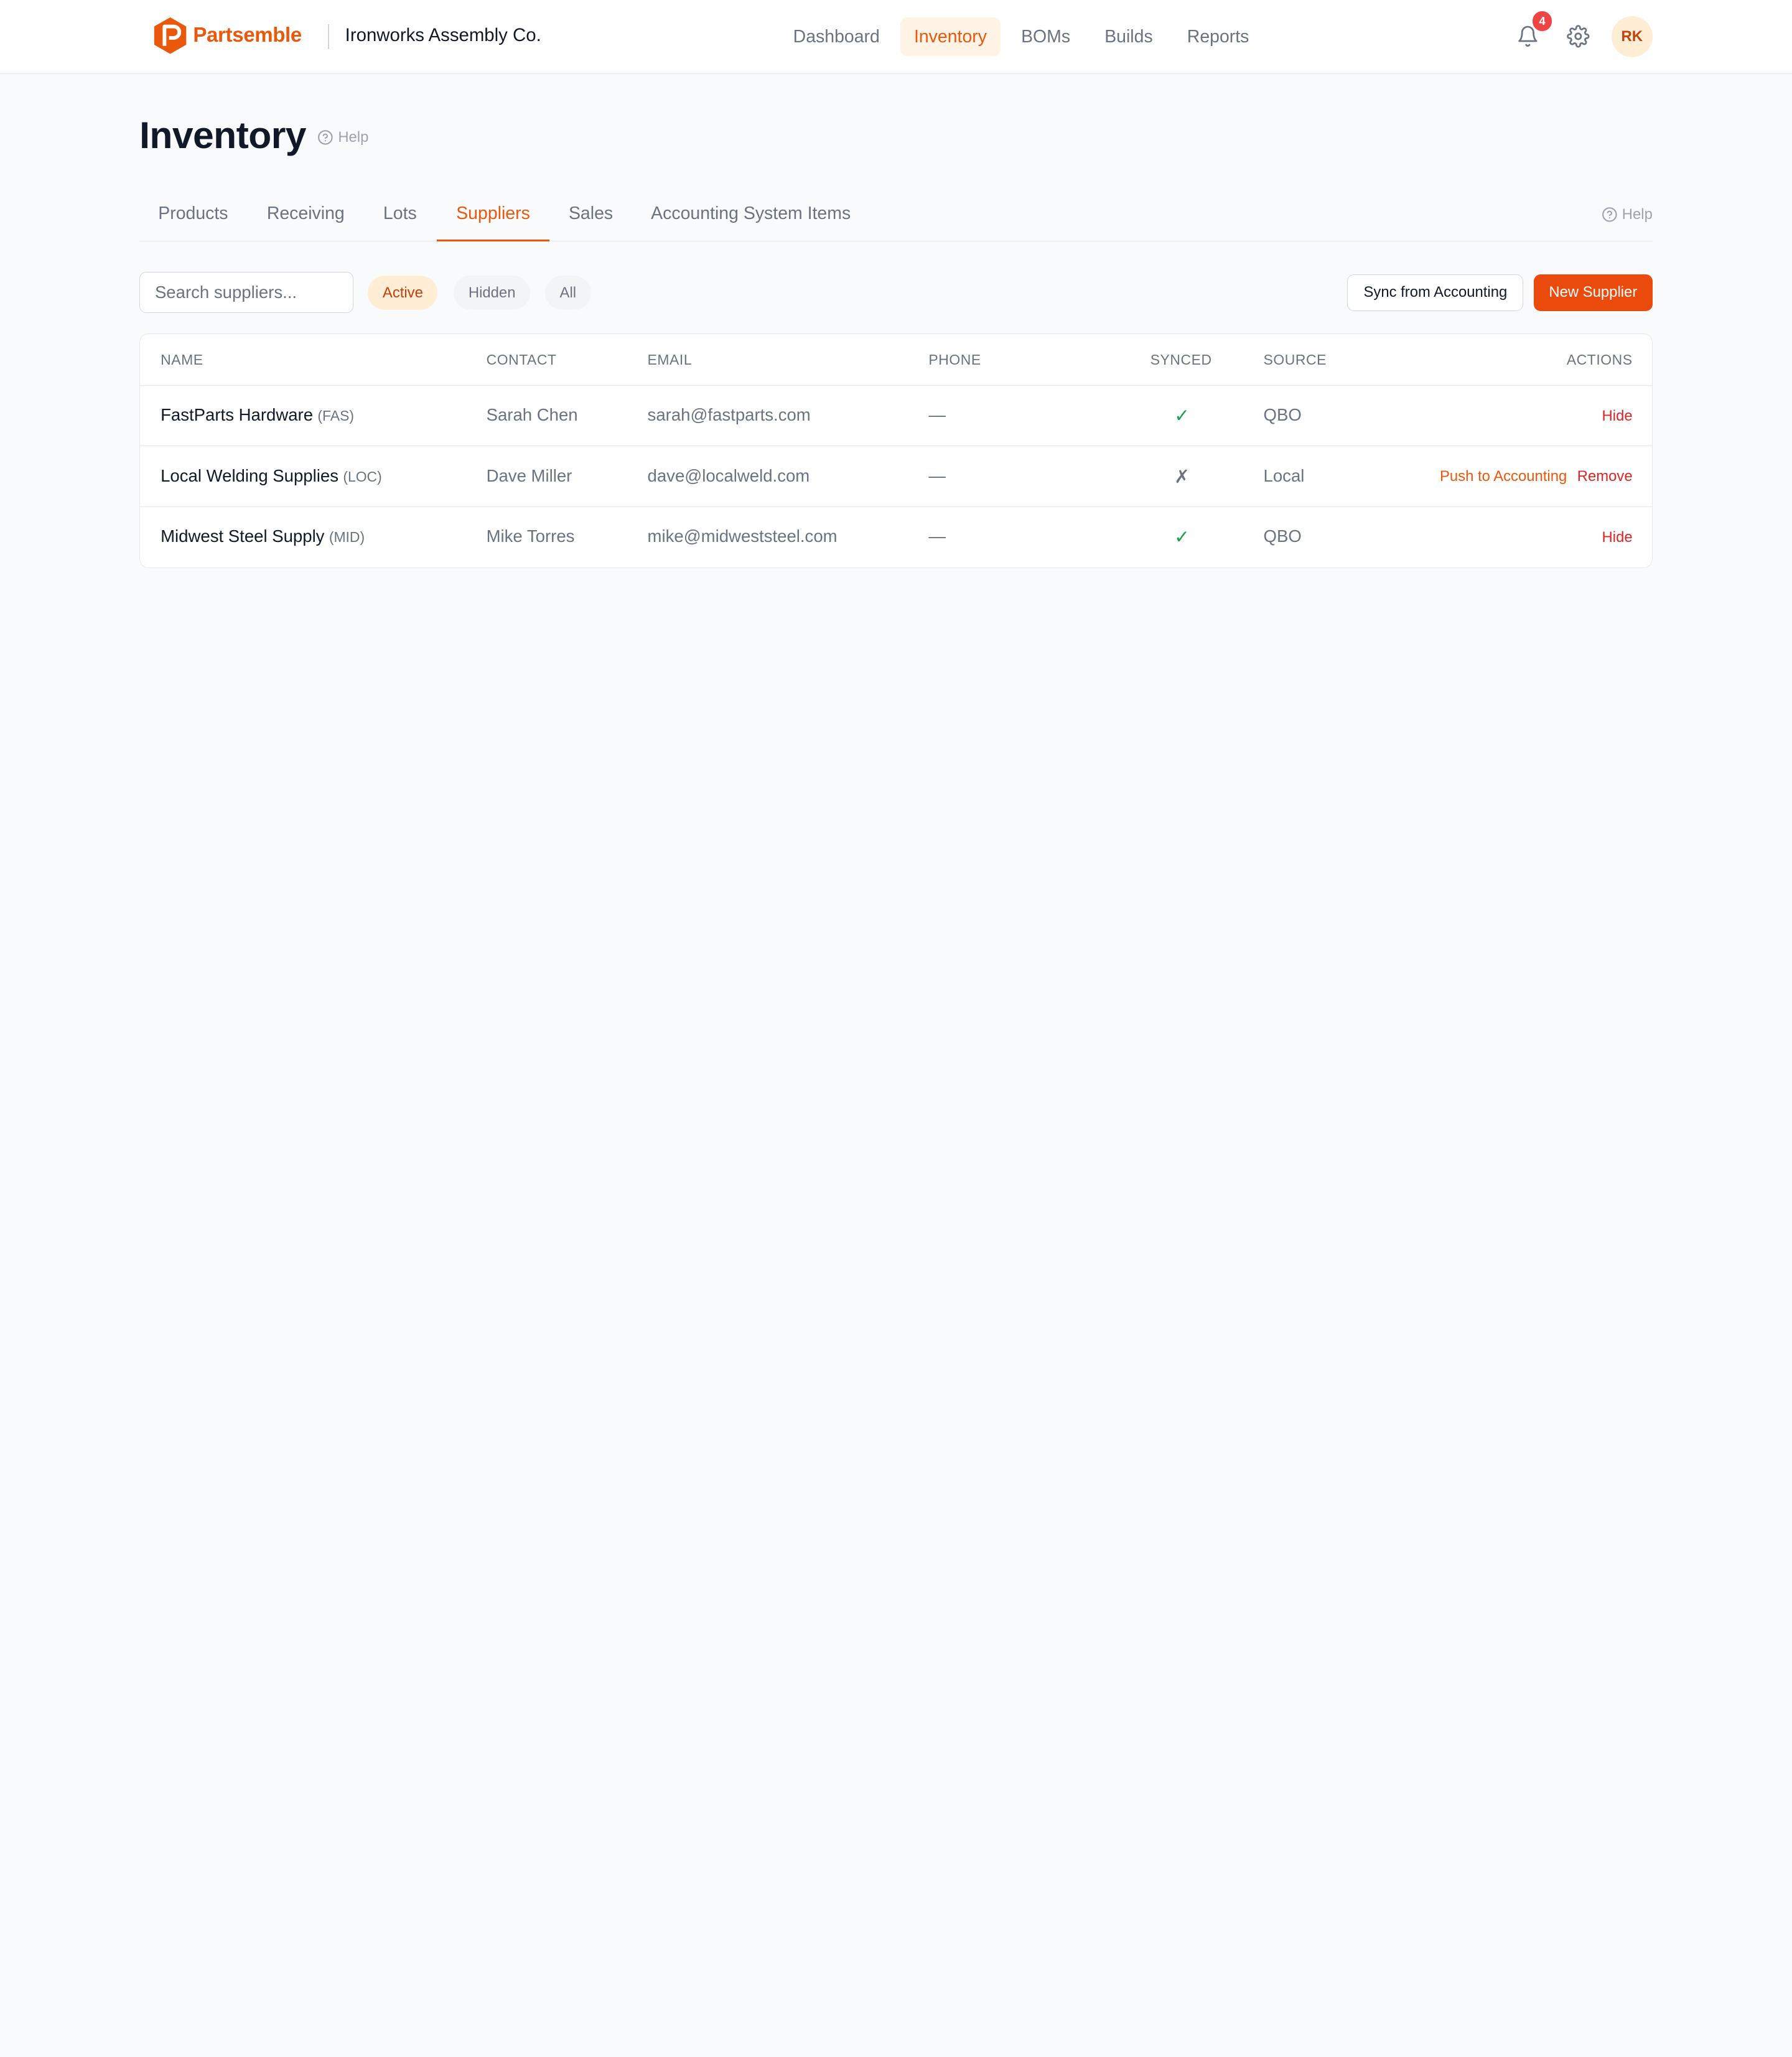  I want to click on supplier-name-cell: Local Welding Supplies (LOC), so click(271, 476).